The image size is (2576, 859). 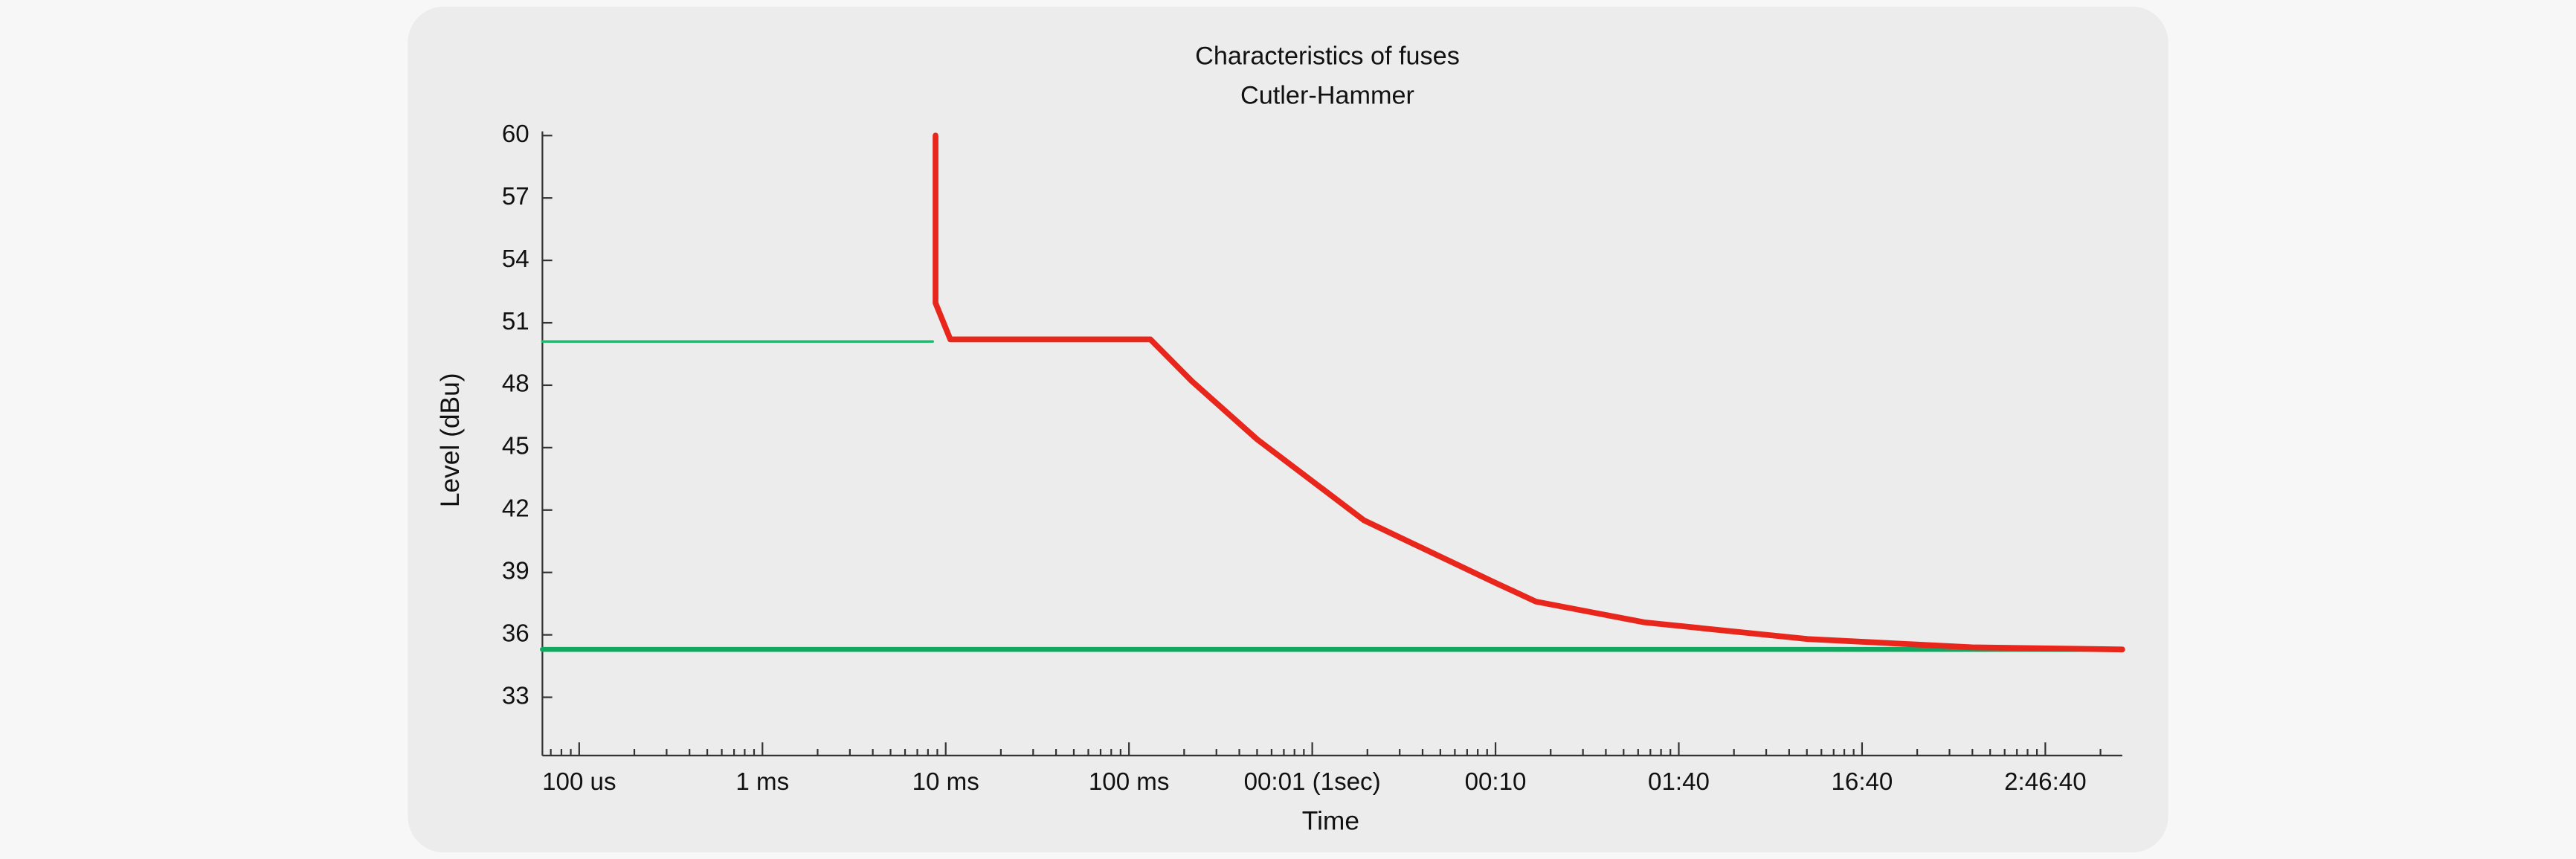 I want to click on x-tick-label: 100 us, so click(x=579, y=782).